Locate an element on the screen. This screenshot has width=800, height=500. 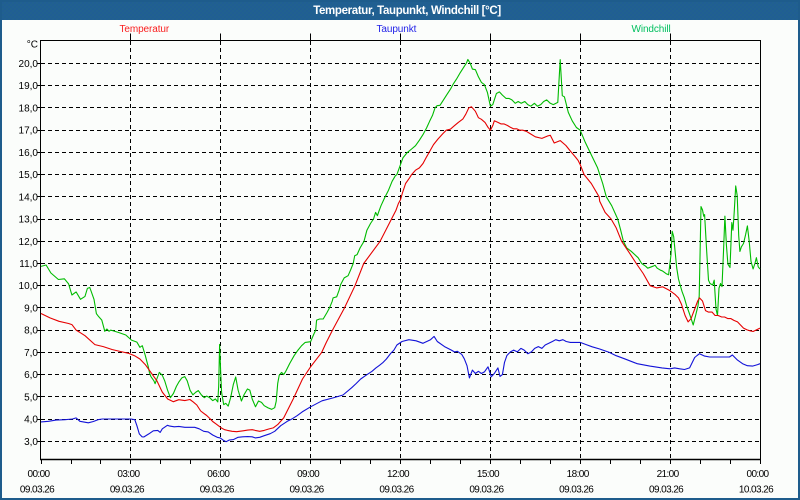
svg-text: 20,0 is located at coordinates (29, 64).